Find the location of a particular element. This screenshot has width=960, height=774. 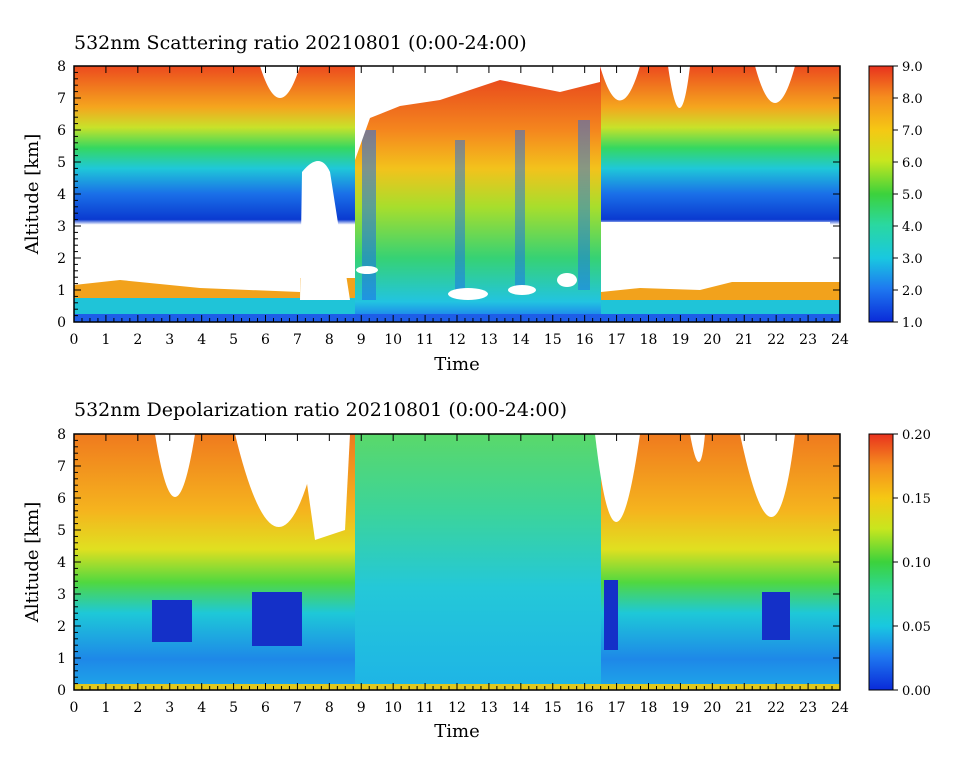

x-tick-label: 6 is located at coordinates (265, 708).